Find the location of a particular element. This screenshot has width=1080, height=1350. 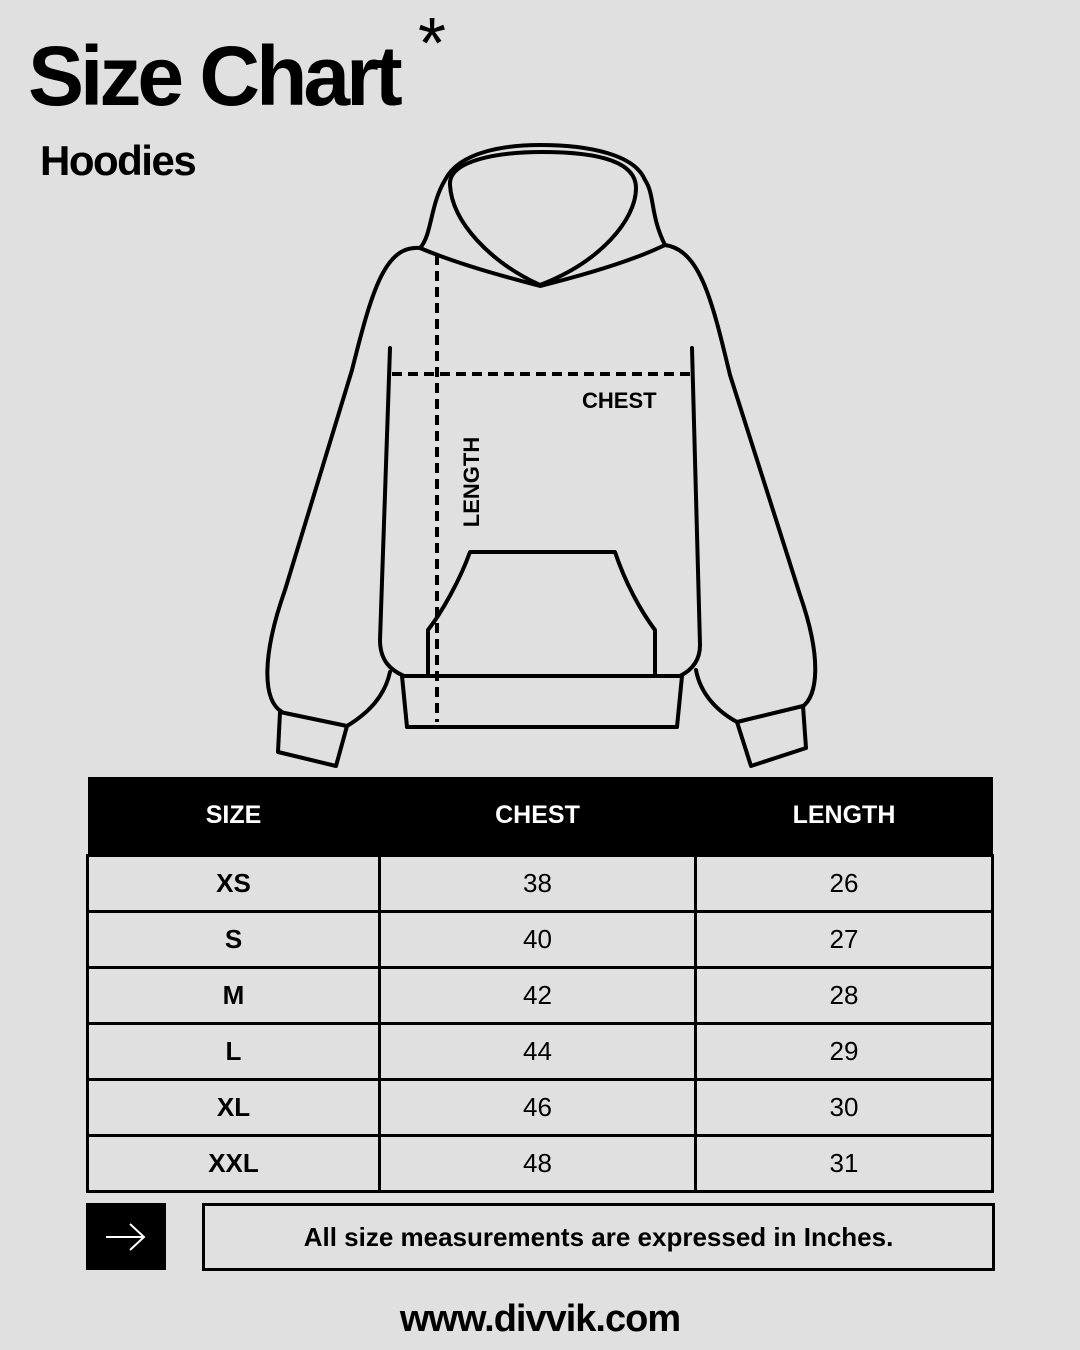

chest-cell: 46 is located at coordinates (537, 1107).